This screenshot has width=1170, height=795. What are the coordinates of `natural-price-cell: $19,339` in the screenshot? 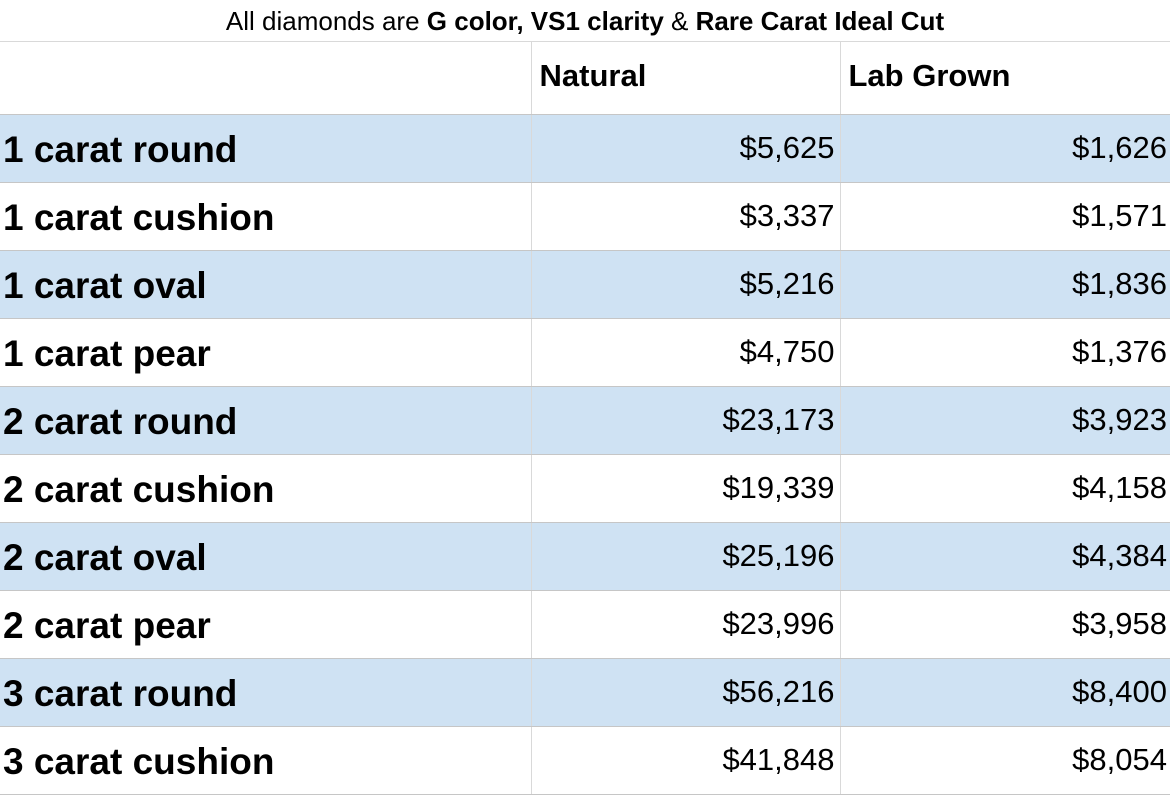 It's located at (685, 488).